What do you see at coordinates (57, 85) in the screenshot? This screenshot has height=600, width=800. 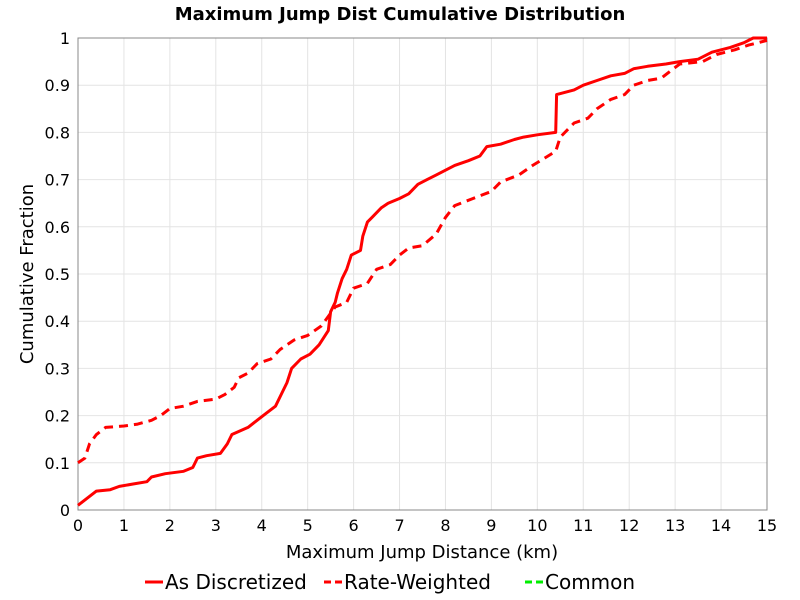 I see `y-tick-label: 0.9` at bounding box center [57, 85].